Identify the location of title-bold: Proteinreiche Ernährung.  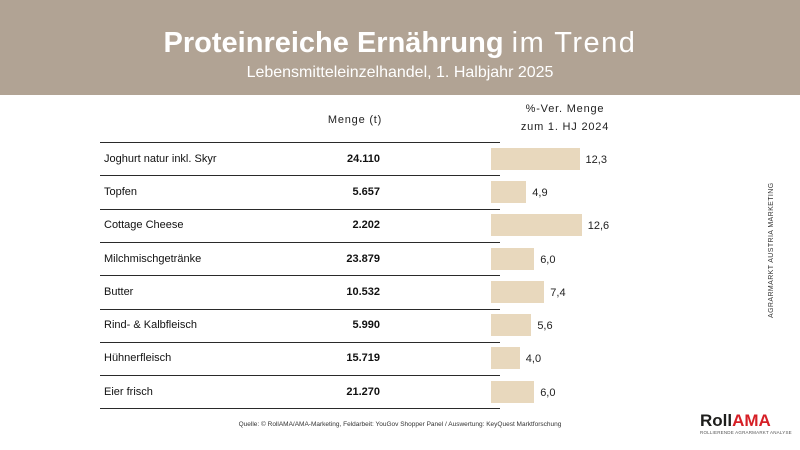
(333, 43).